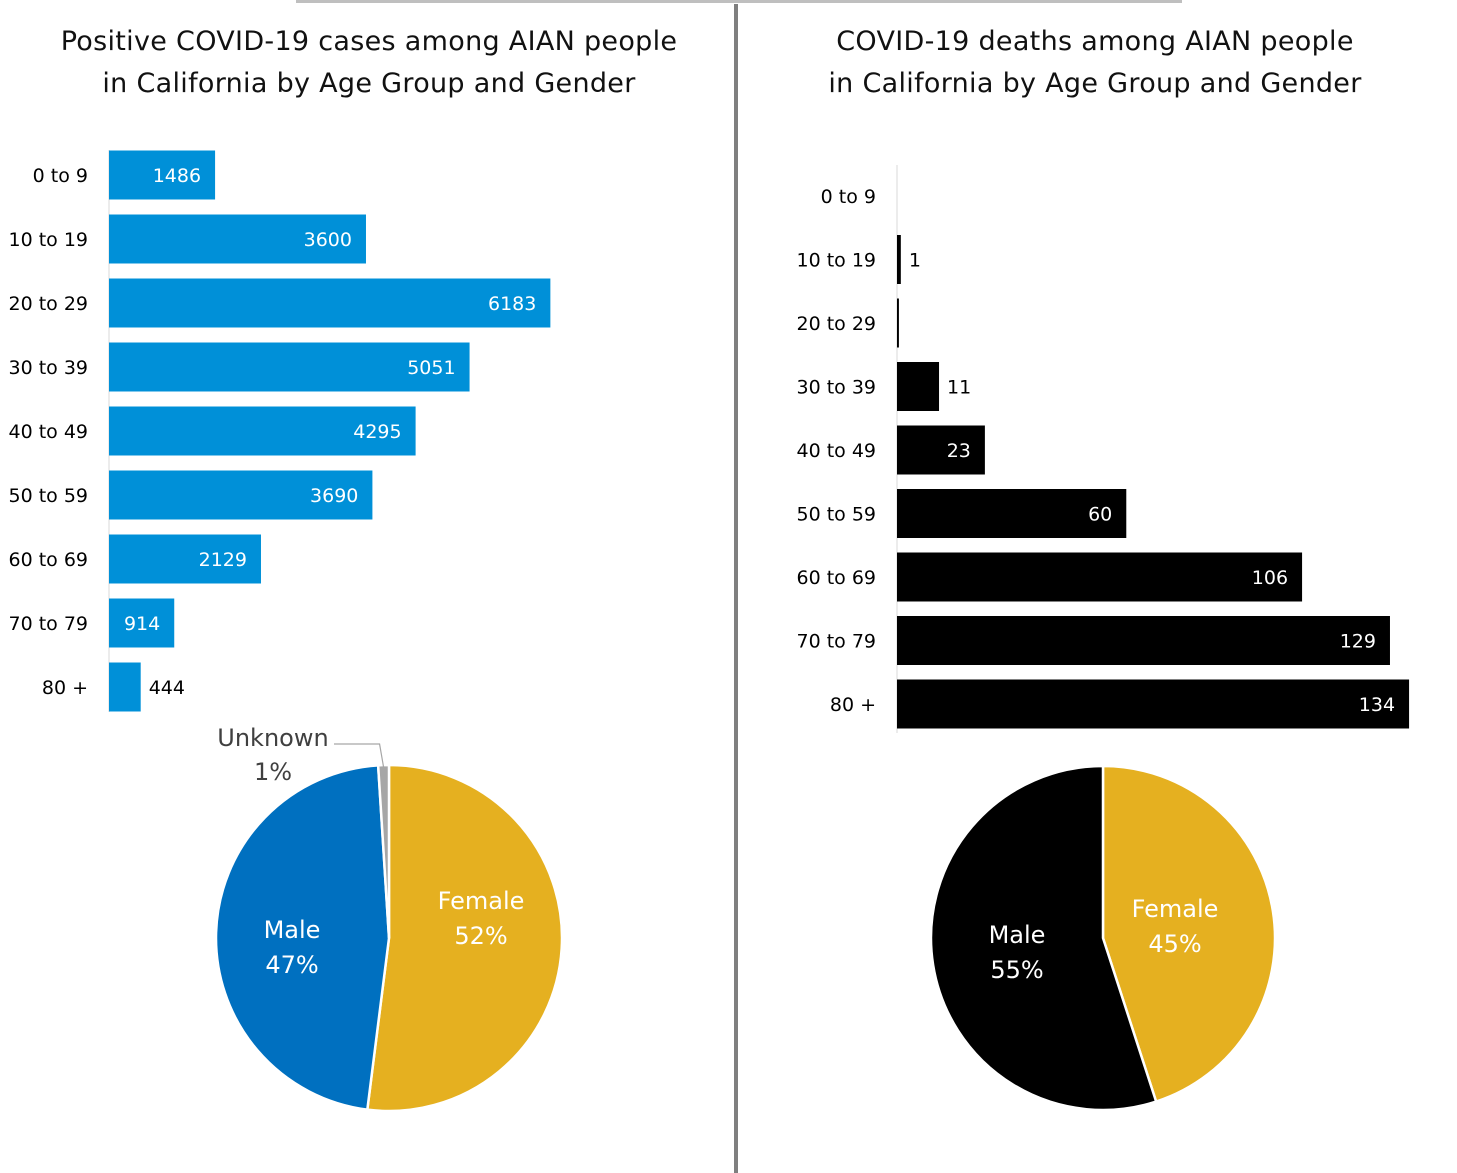  I want to click on deaths-category-label: 80 +, so click(853, 705).